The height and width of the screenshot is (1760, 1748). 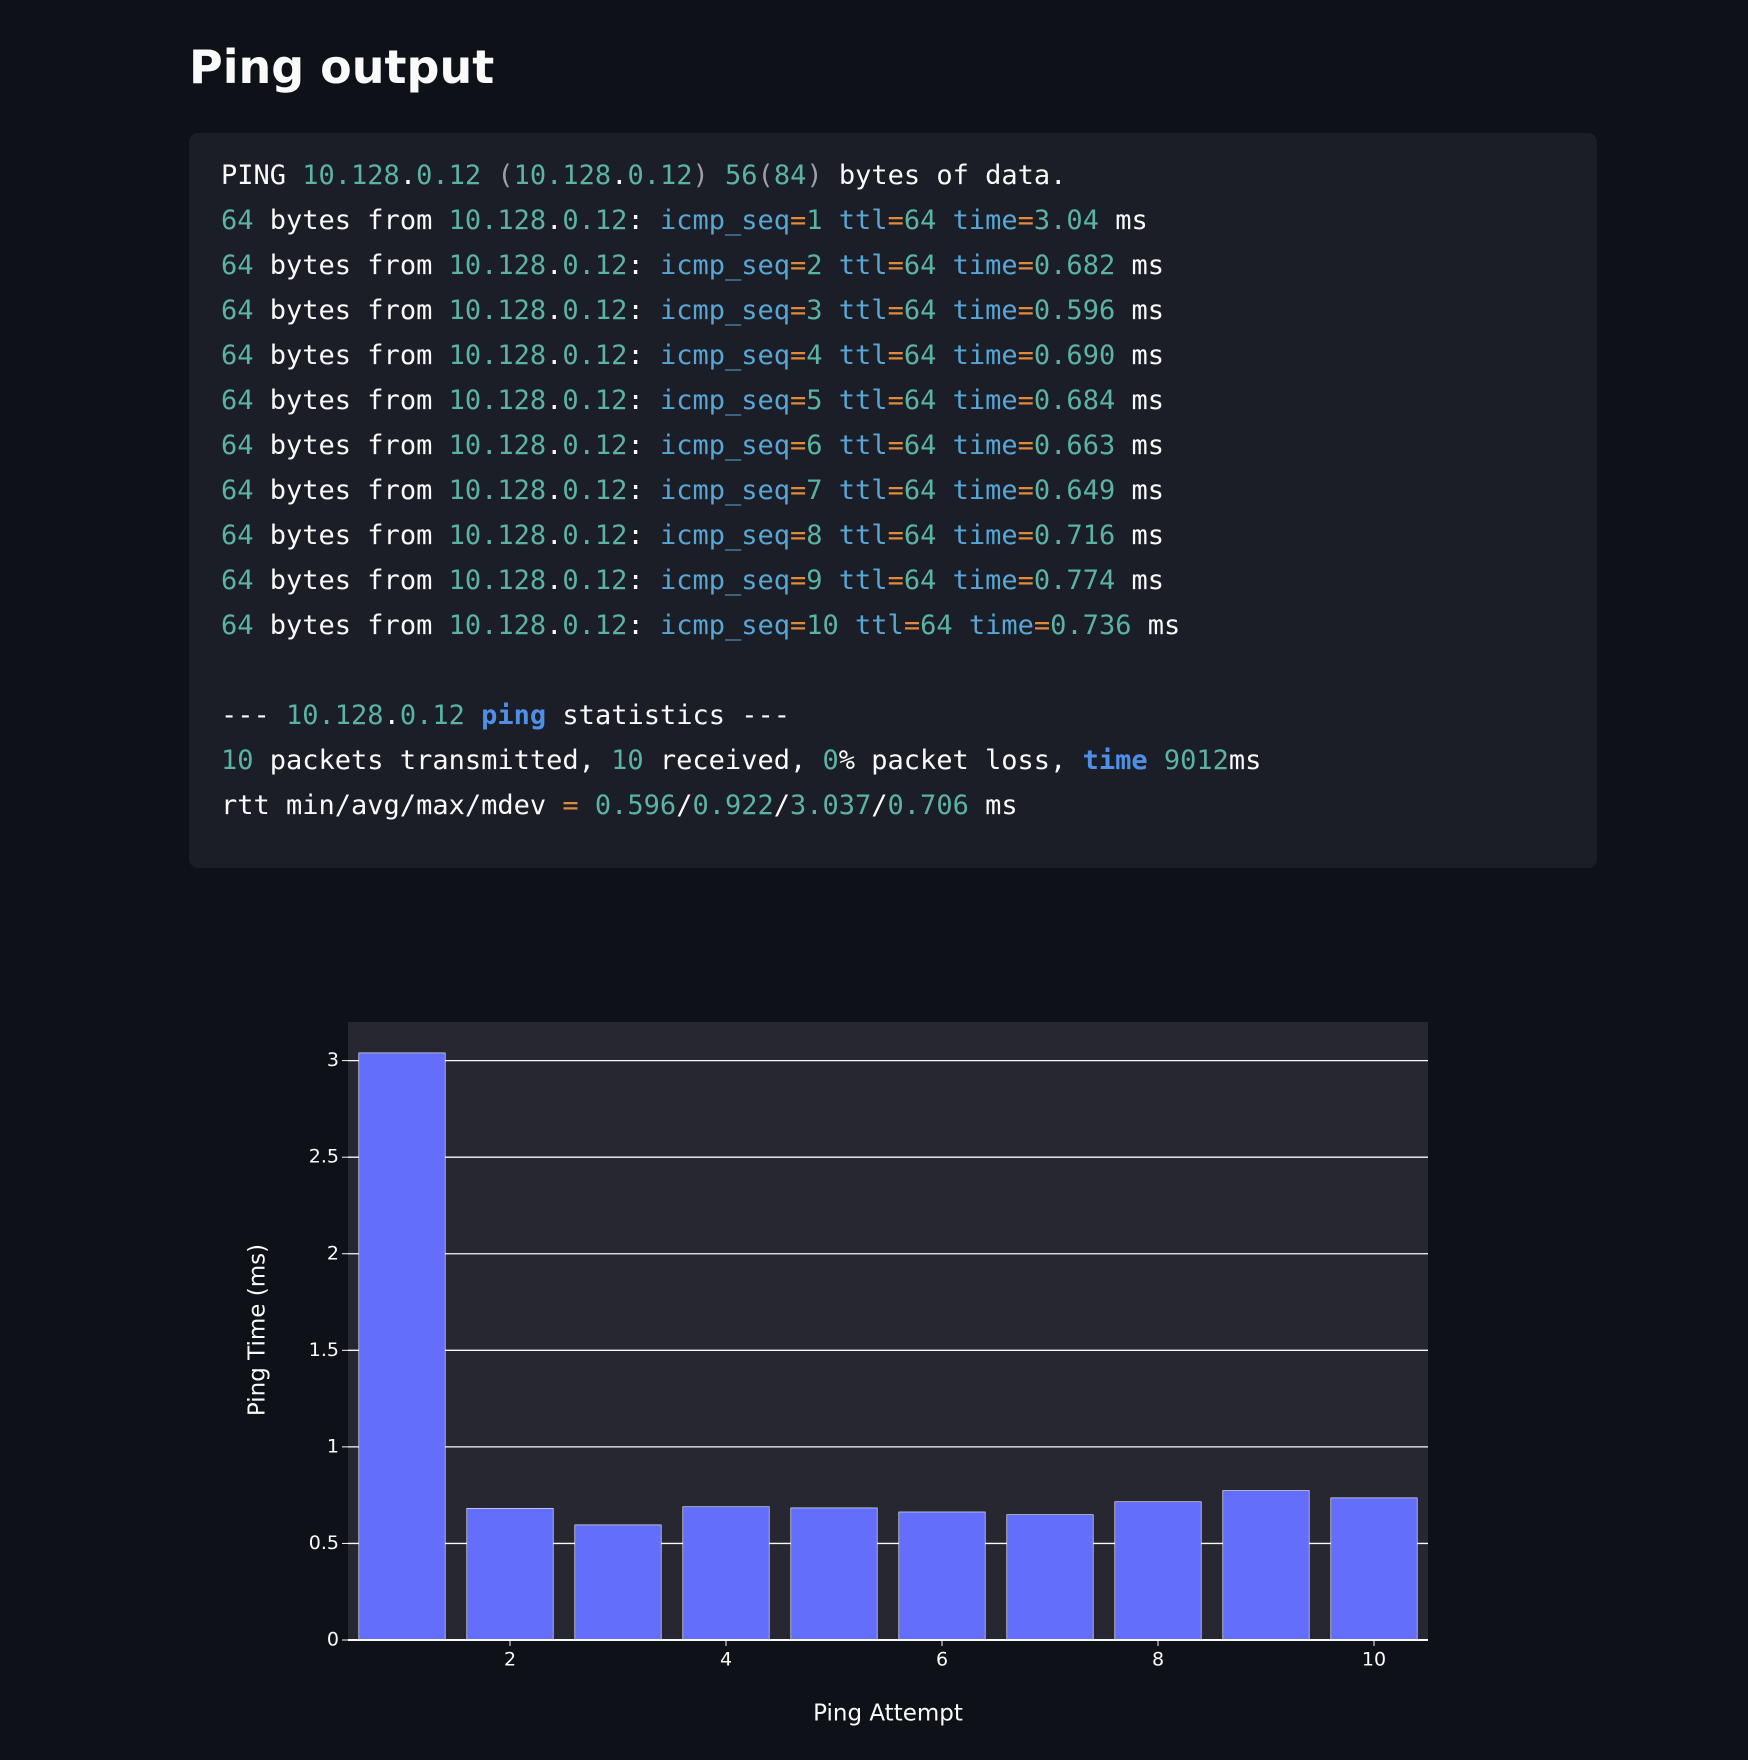 What do you see at coordinates (814, 400) in the screenshot?
I see `code-token: 5` at bounding box center [814, 400].